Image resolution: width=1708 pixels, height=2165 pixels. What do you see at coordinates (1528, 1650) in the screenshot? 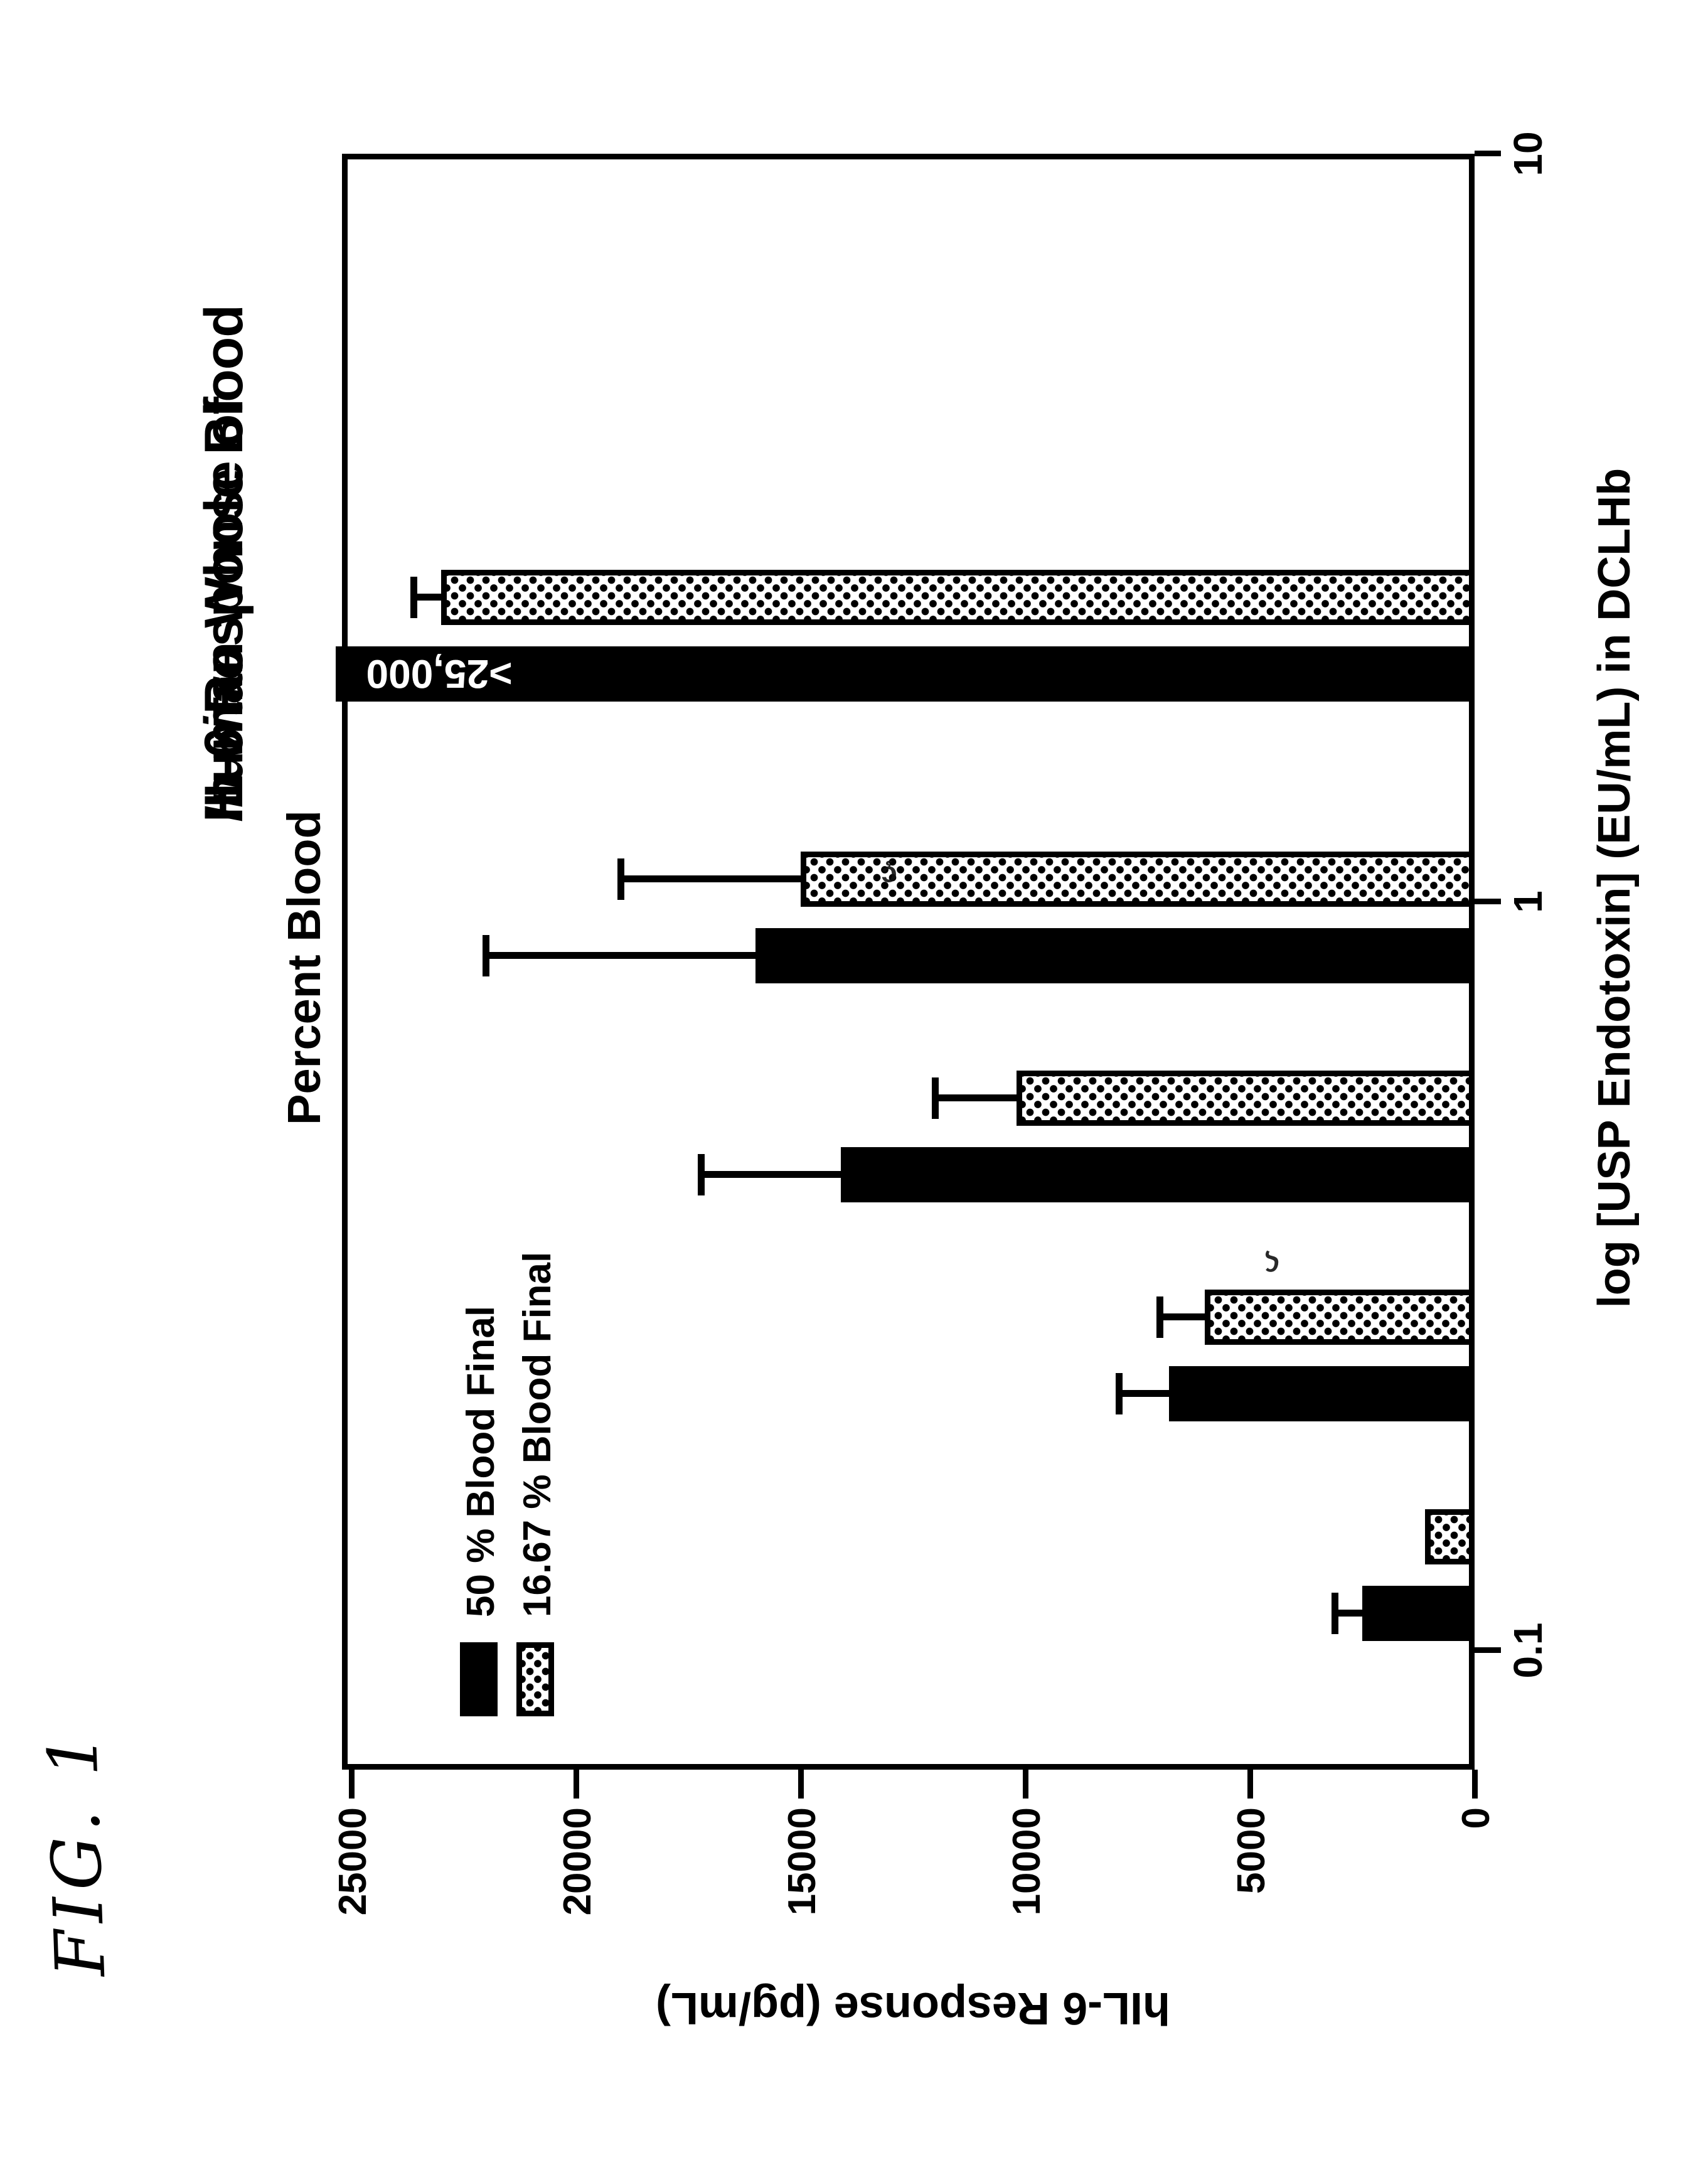
I see `x-tick-label: 0.1` at bounding box center [1528, 1650].